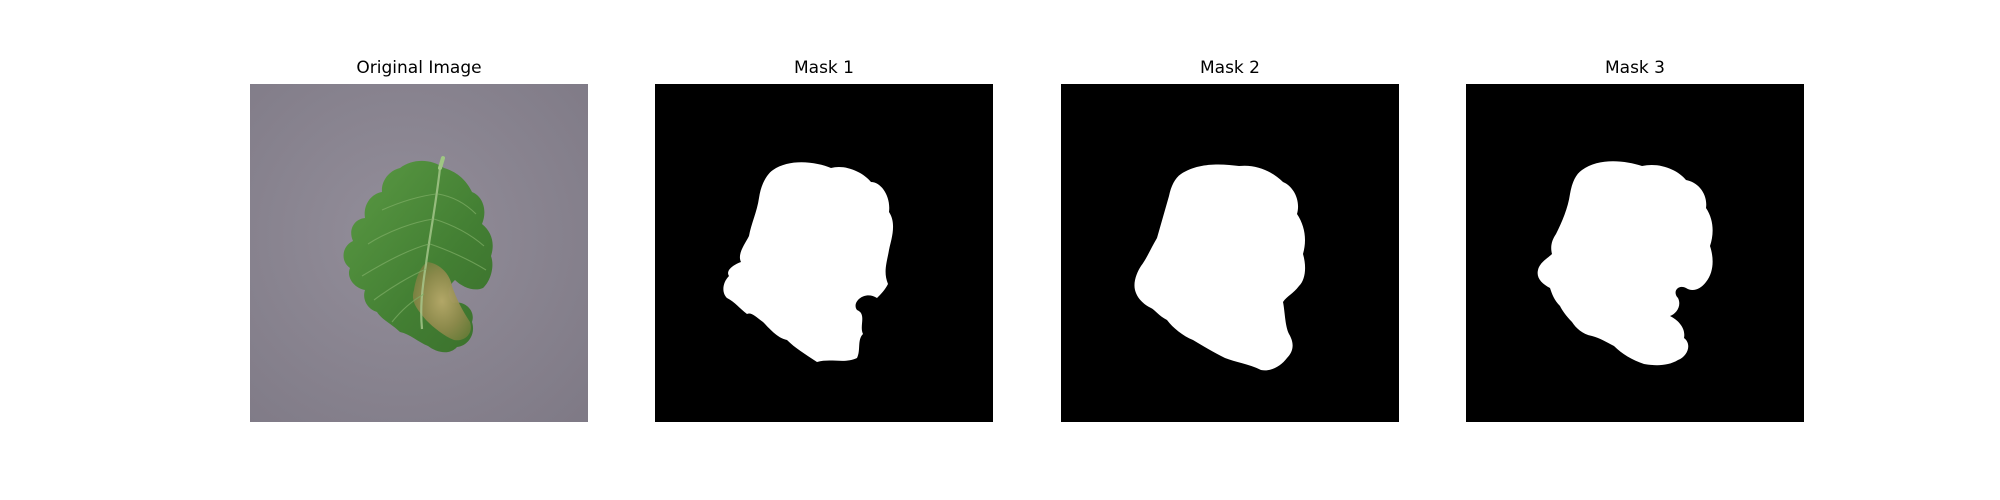 Image resolution: width=2000 pixels, height=500 pixels. What do you see at coordinates (823, 68) in the screenshot?
I see `panel-title: Mask 1` at bounding box center [823, 68].